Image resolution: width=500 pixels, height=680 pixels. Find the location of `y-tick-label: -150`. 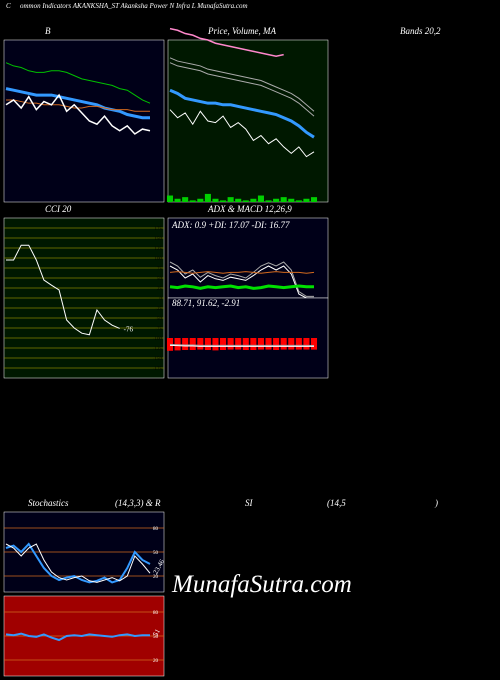

y-tick-label: -150 is located at coordinates (158, 359).